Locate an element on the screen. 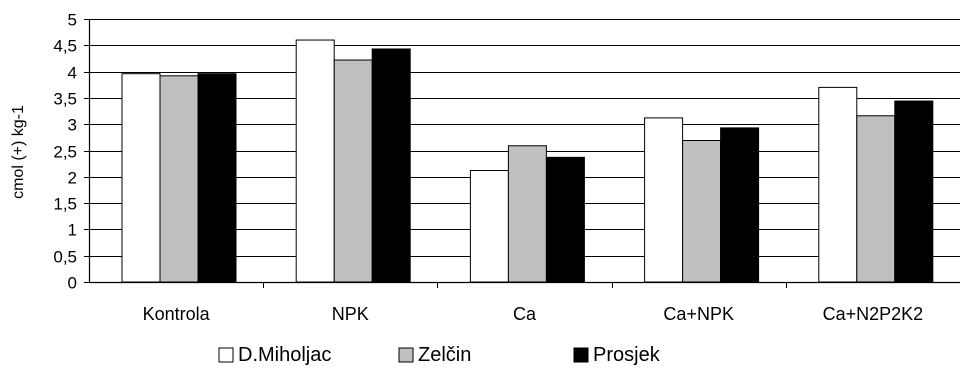  legend-label: Prosjek is located at coordinates (627, 355).